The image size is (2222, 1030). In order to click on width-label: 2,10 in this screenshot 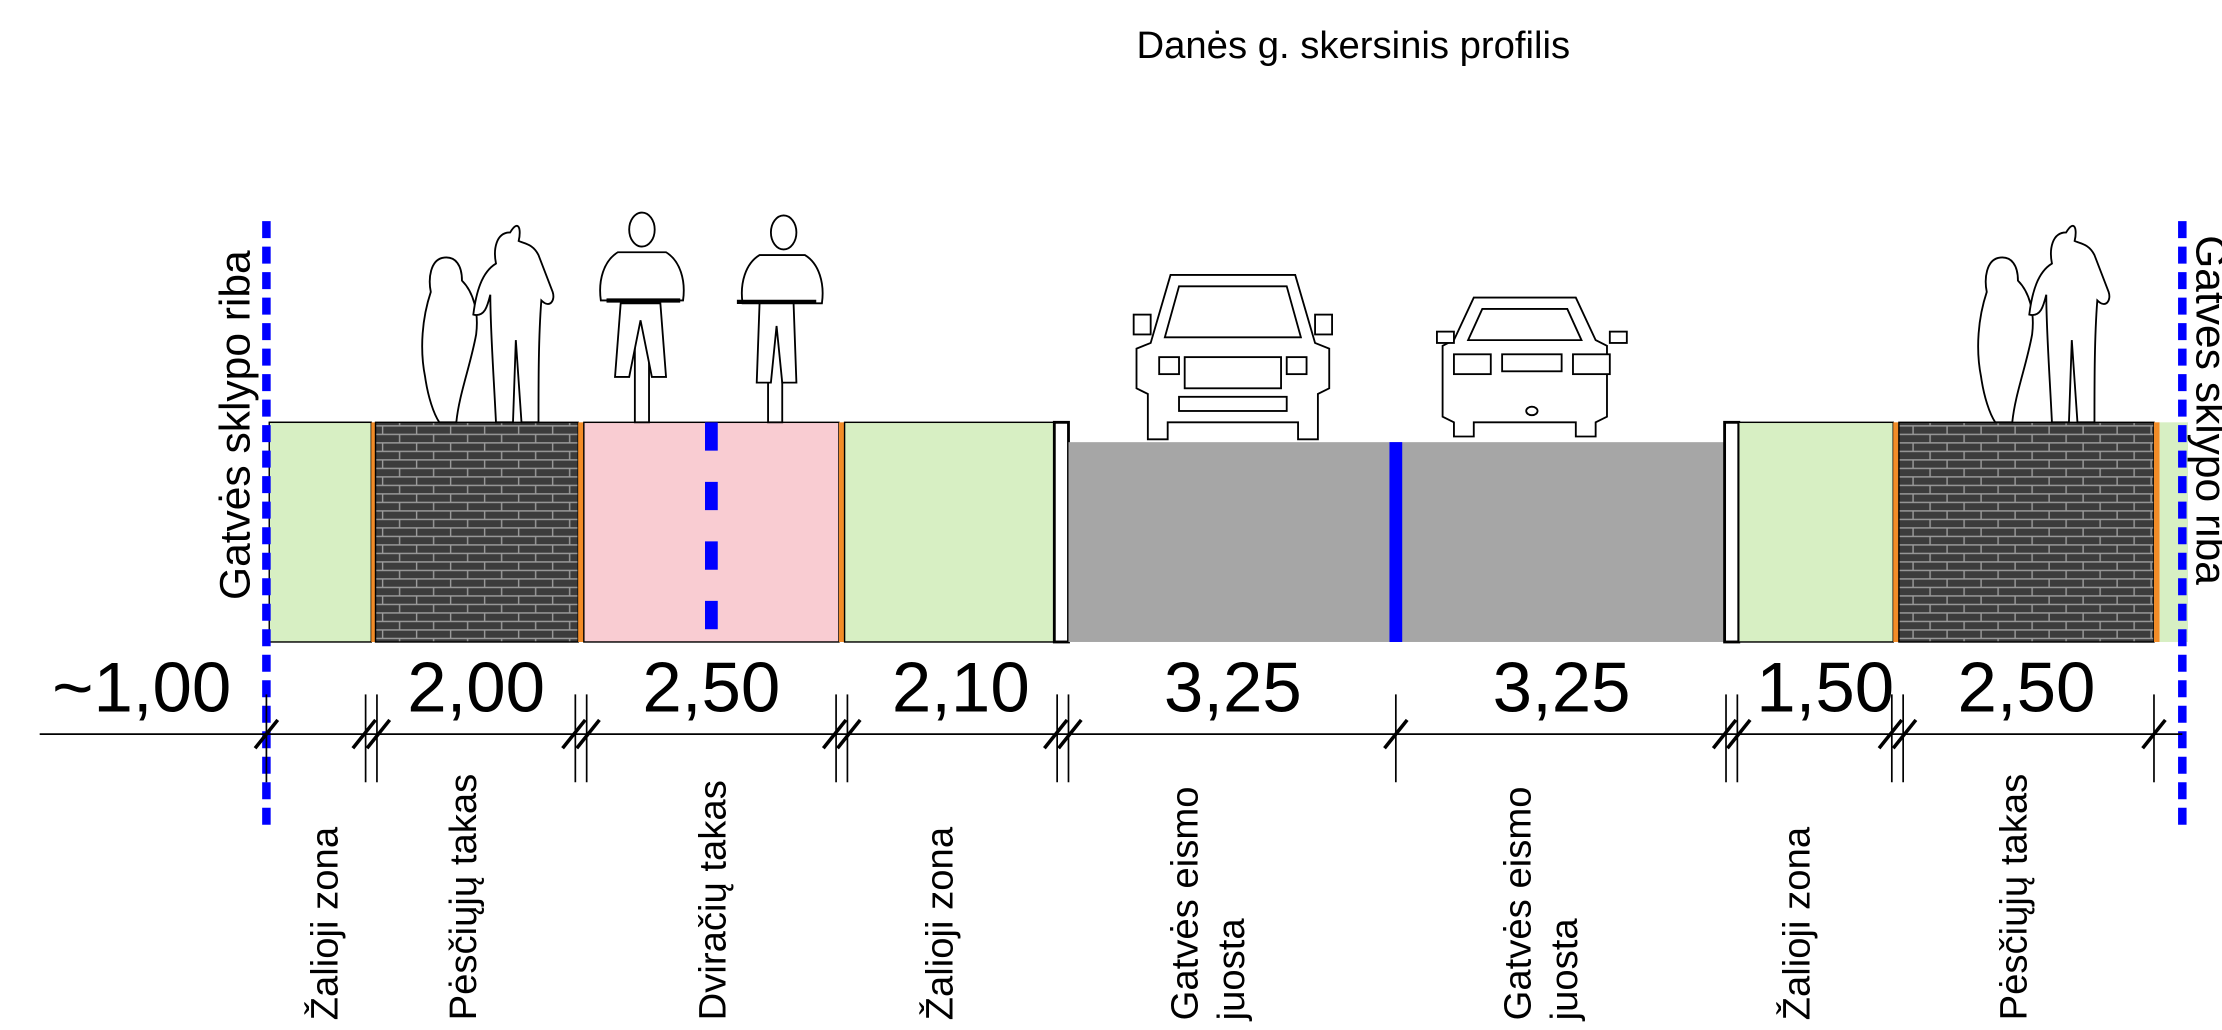, I will do `click(961, 687)`.